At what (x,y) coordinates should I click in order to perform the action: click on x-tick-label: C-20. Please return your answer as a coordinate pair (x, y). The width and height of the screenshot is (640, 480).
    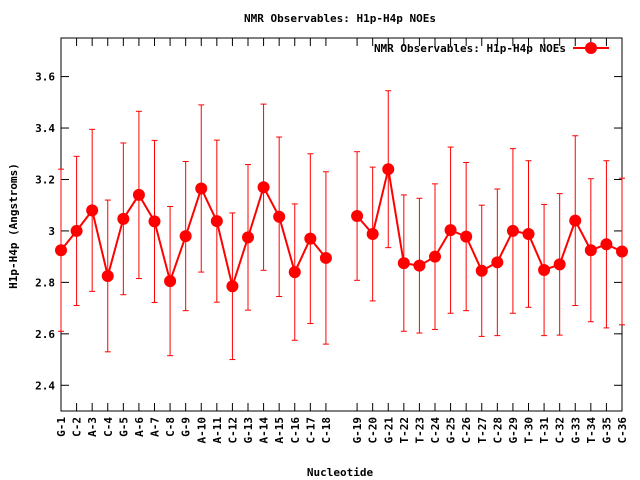
    Looking at the image, I should click on (373, 430).